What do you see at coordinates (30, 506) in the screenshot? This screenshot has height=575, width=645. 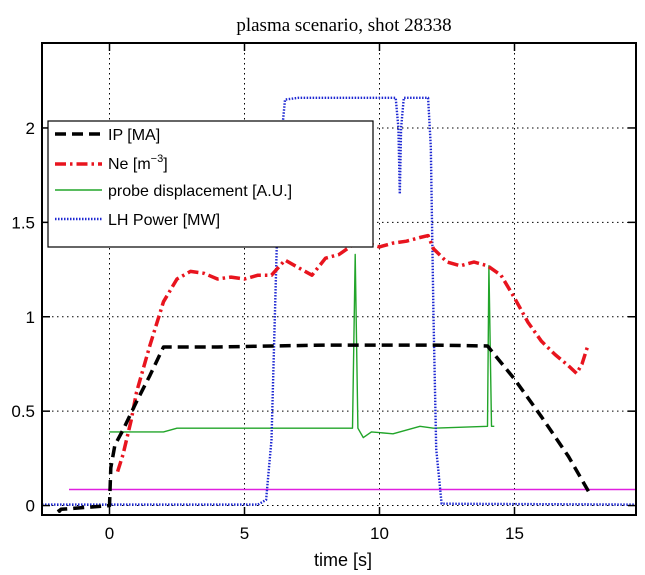 I see `y-tick-label: 0` at bounding box center [30, 506].